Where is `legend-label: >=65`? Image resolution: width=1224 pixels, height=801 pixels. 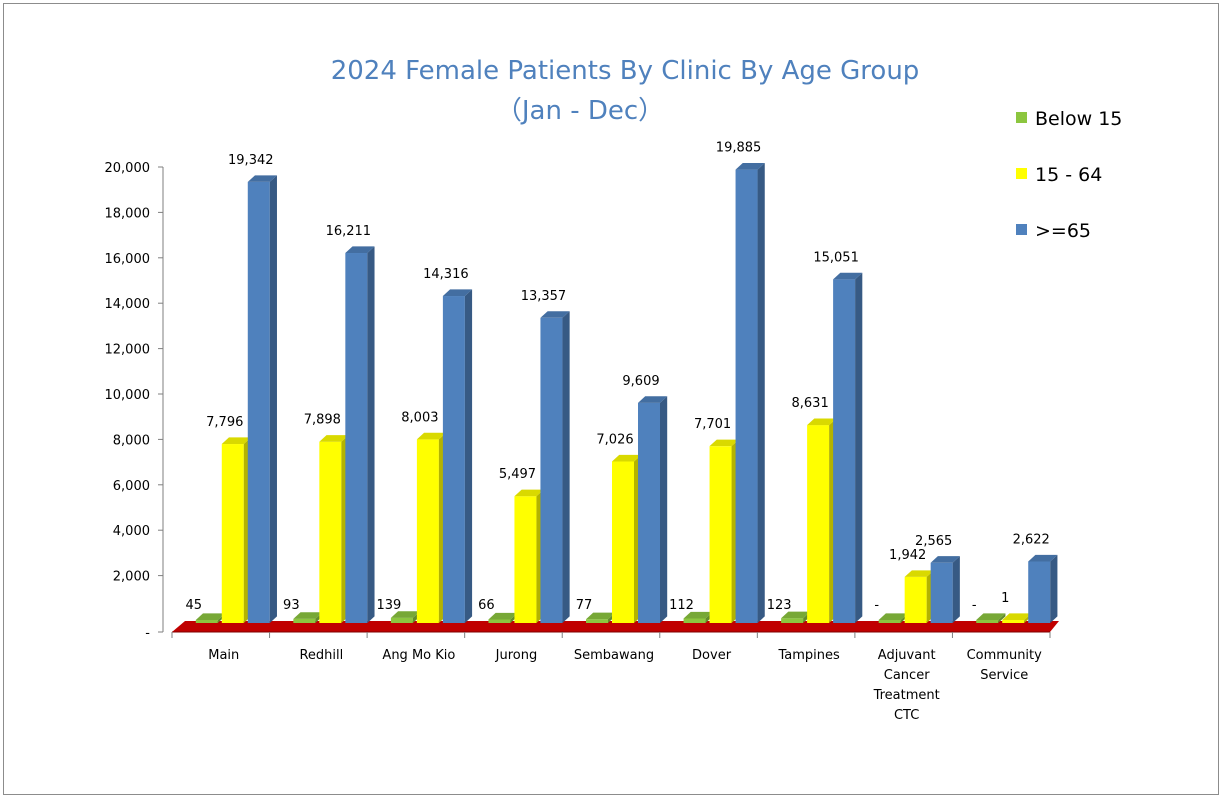 legend-label: >=65 is located at coordinates (1063, 231).